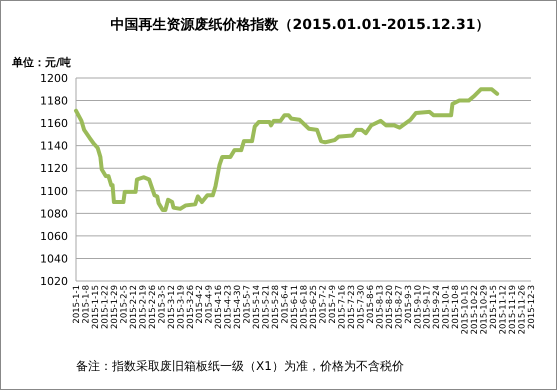 This screenshot has width=557, height=390. What do you see at coordinates (247, 304) in the screenshot?
I see `x-tick-label: 2015-5-7` at bounding box center [247, 304].